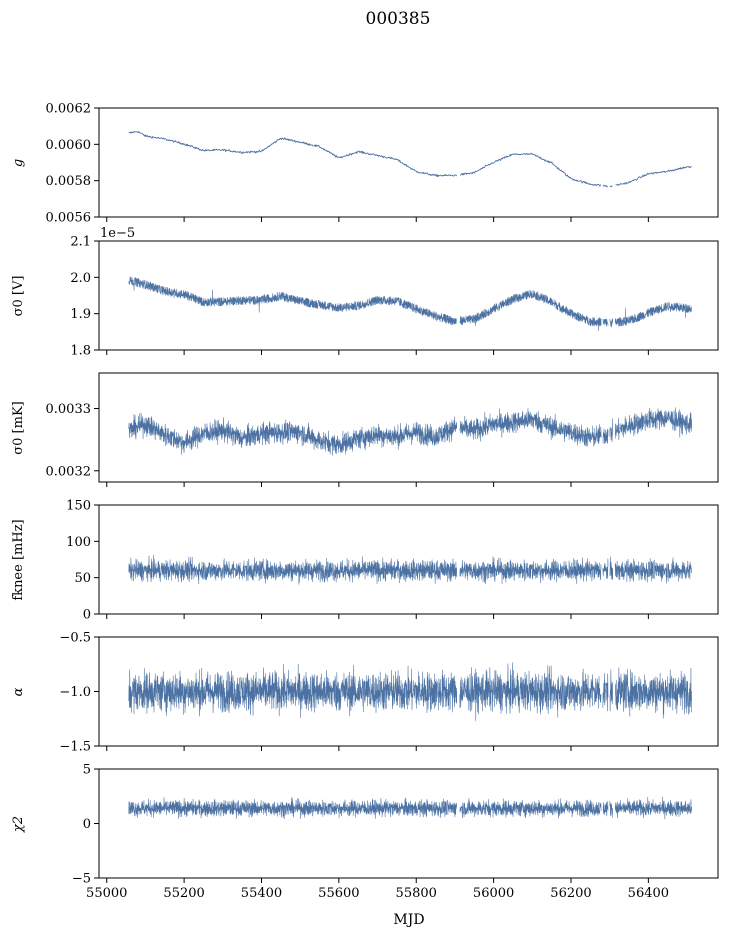 This screenshot has height=936, width=729. What do you see at coordinates (78, 506) in the screenshot?
I see `ytick-label: 150` at bounding box center [78, 506].